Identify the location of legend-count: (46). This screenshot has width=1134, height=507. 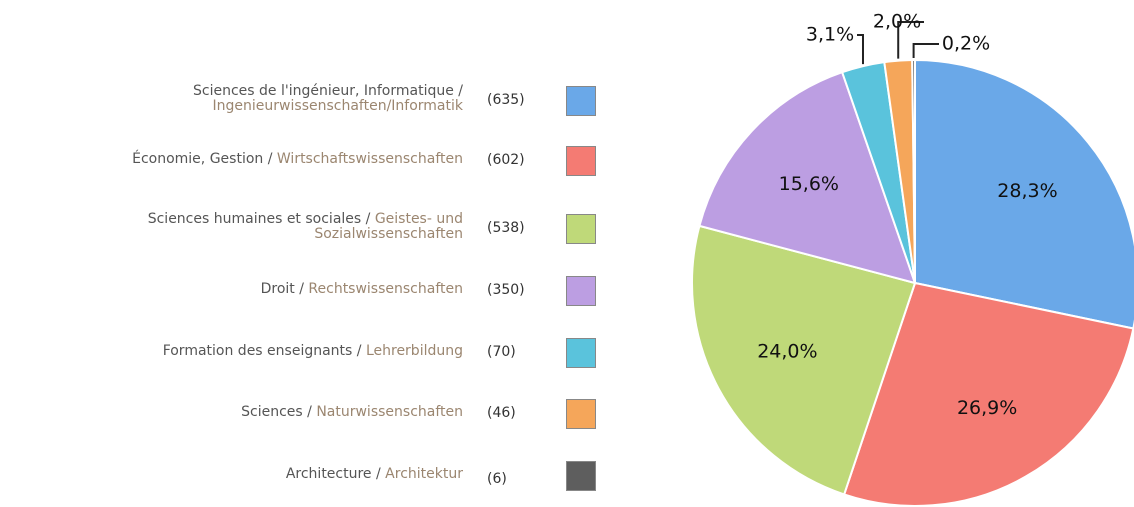
(501, 413).